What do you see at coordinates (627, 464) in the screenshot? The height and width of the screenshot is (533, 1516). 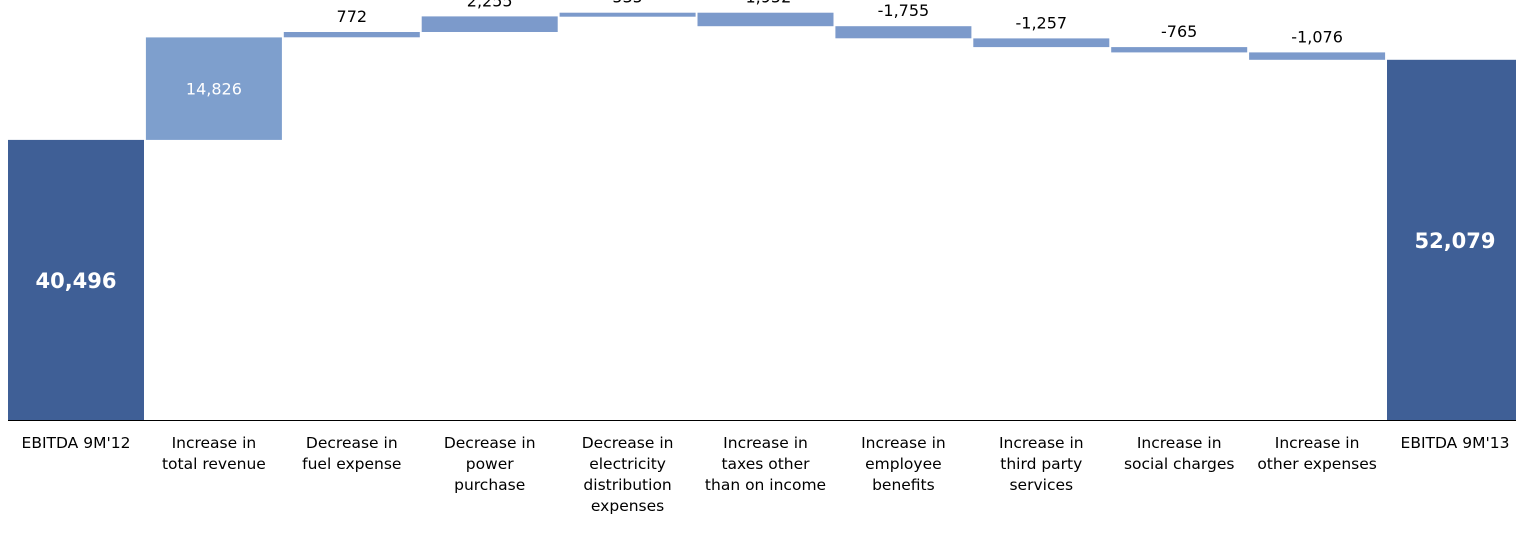 I see `category-label-line: electricity` at bounding box center [627, 464].